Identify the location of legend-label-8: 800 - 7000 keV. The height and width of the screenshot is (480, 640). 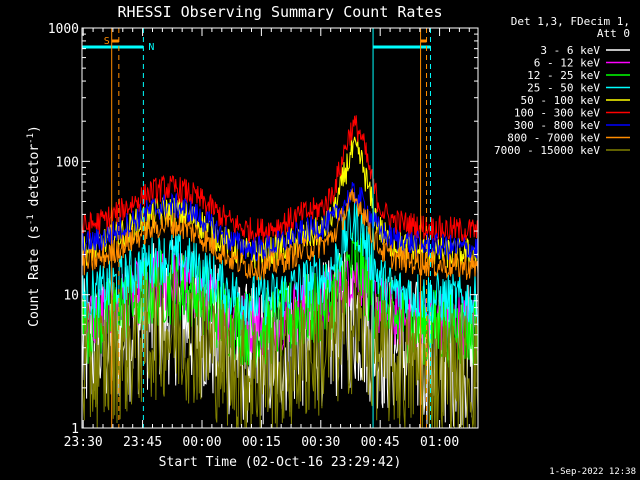
(553, 138).